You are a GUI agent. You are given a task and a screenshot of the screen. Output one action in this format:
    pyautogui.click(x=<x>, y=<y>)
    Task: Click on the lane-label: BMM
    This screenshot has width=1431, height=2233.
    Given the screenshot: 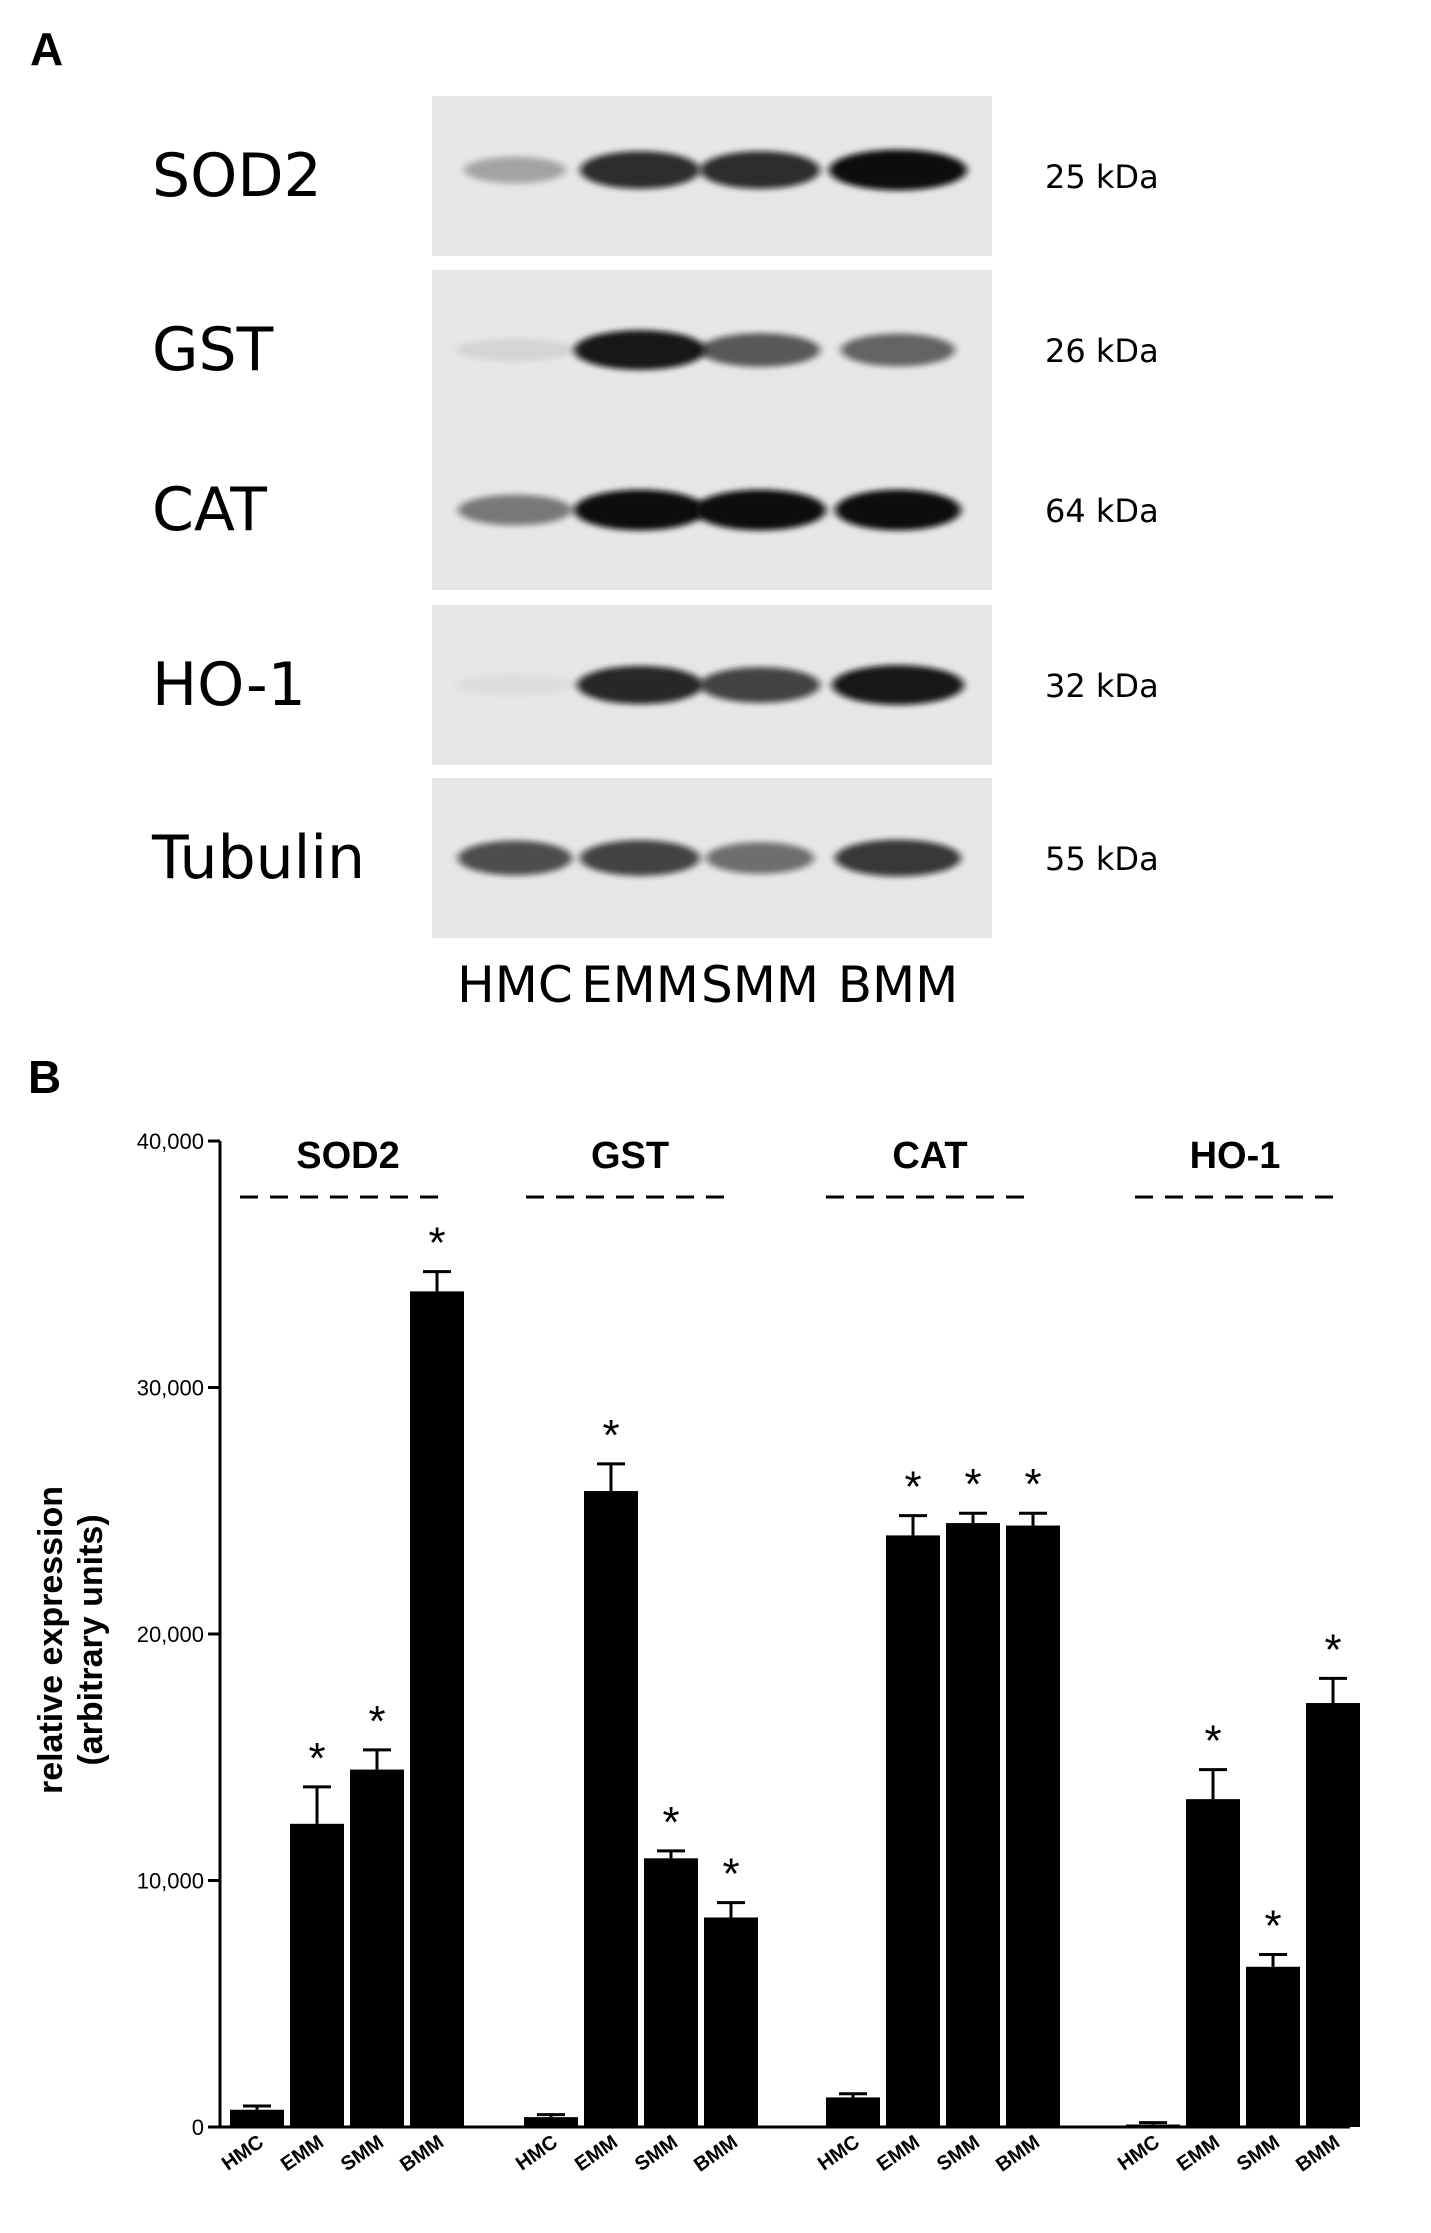 What is the action you would take?
    pyautogui.click(x=898, y=985)
    